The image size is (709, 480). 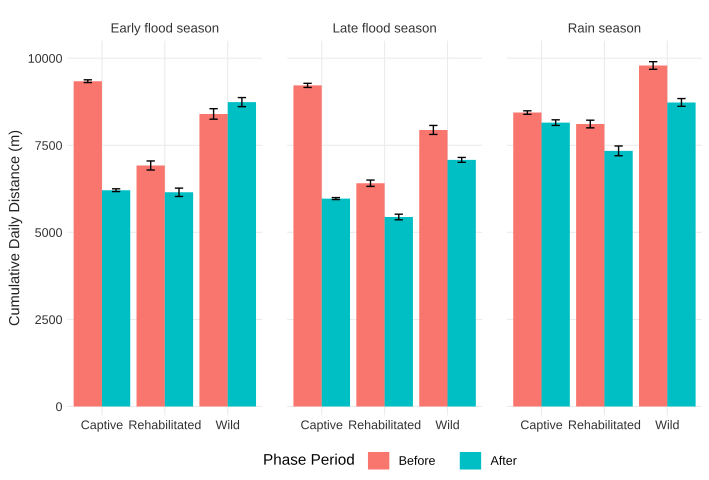 I want to click on y-tick-label: 7500, so click(x=48, y=145).